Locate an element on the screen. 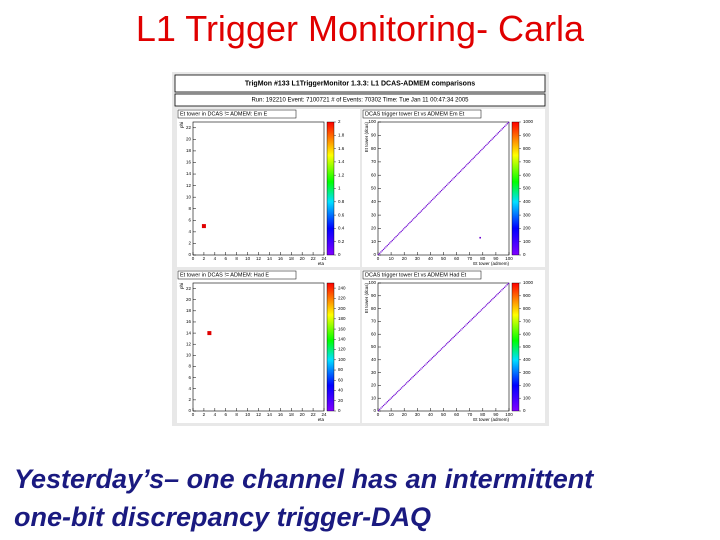  panel-title: DCAS trigger tower Et vs ADMEM Had Et is located at coordinates (416, 275).